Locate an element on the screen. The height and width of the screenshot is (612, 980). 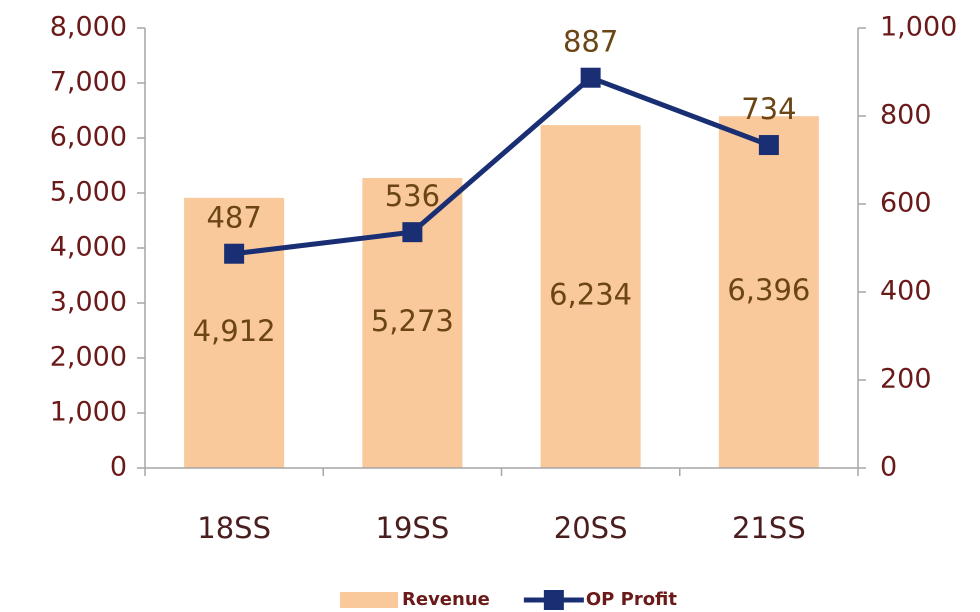
x-tick-label: 18SS is located at coordinates (234, 528).